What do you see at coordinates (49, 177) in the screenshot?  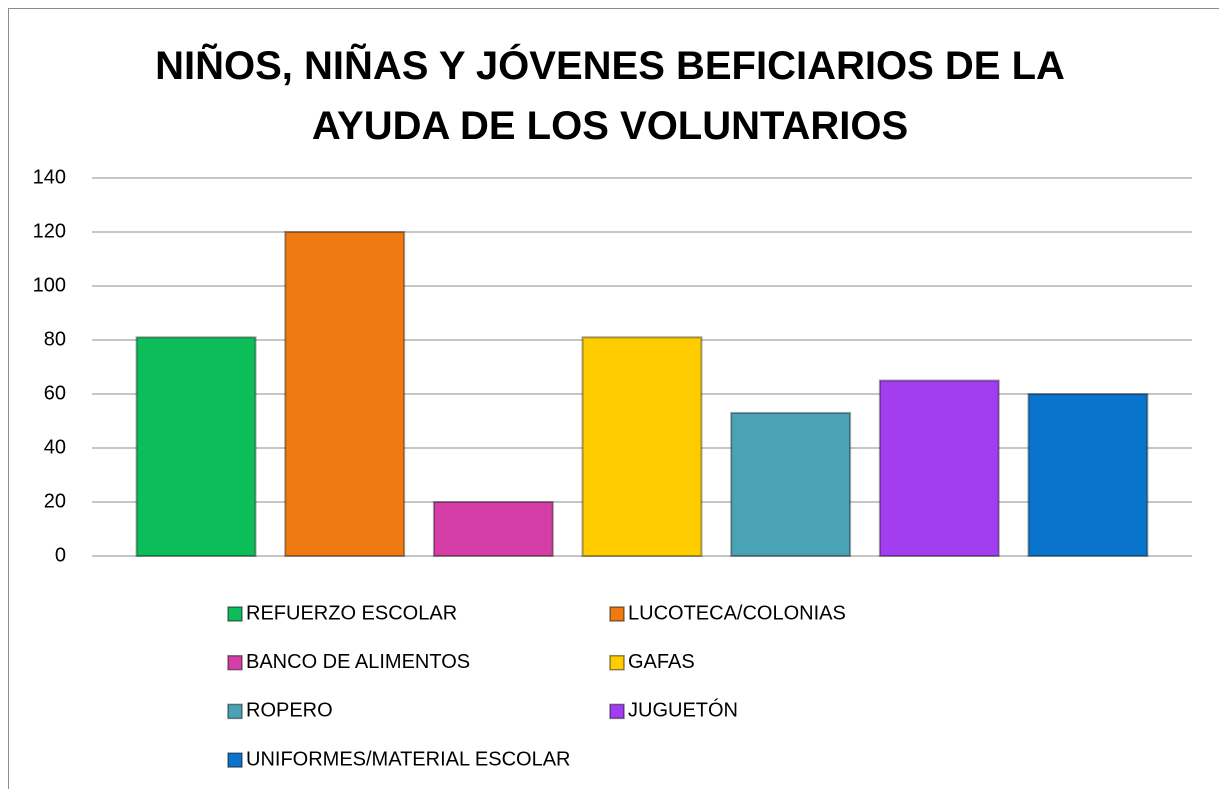 I see `y-tick-label: 140` at bounding box center [49, 177].